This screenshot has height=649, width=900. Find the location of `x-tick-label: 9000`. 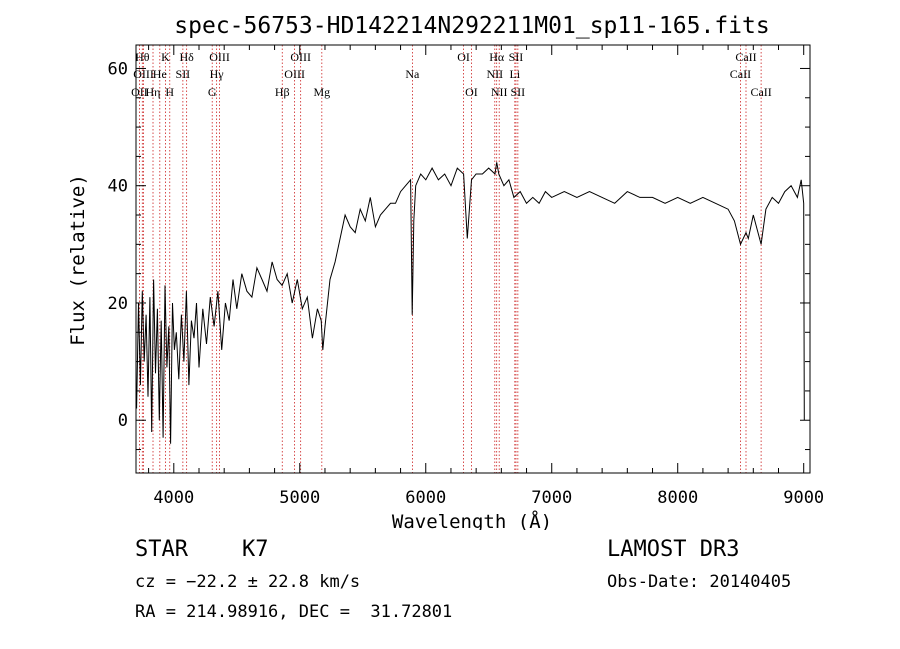

x-tick-label: 9000 is located at coordinates (803, 498).